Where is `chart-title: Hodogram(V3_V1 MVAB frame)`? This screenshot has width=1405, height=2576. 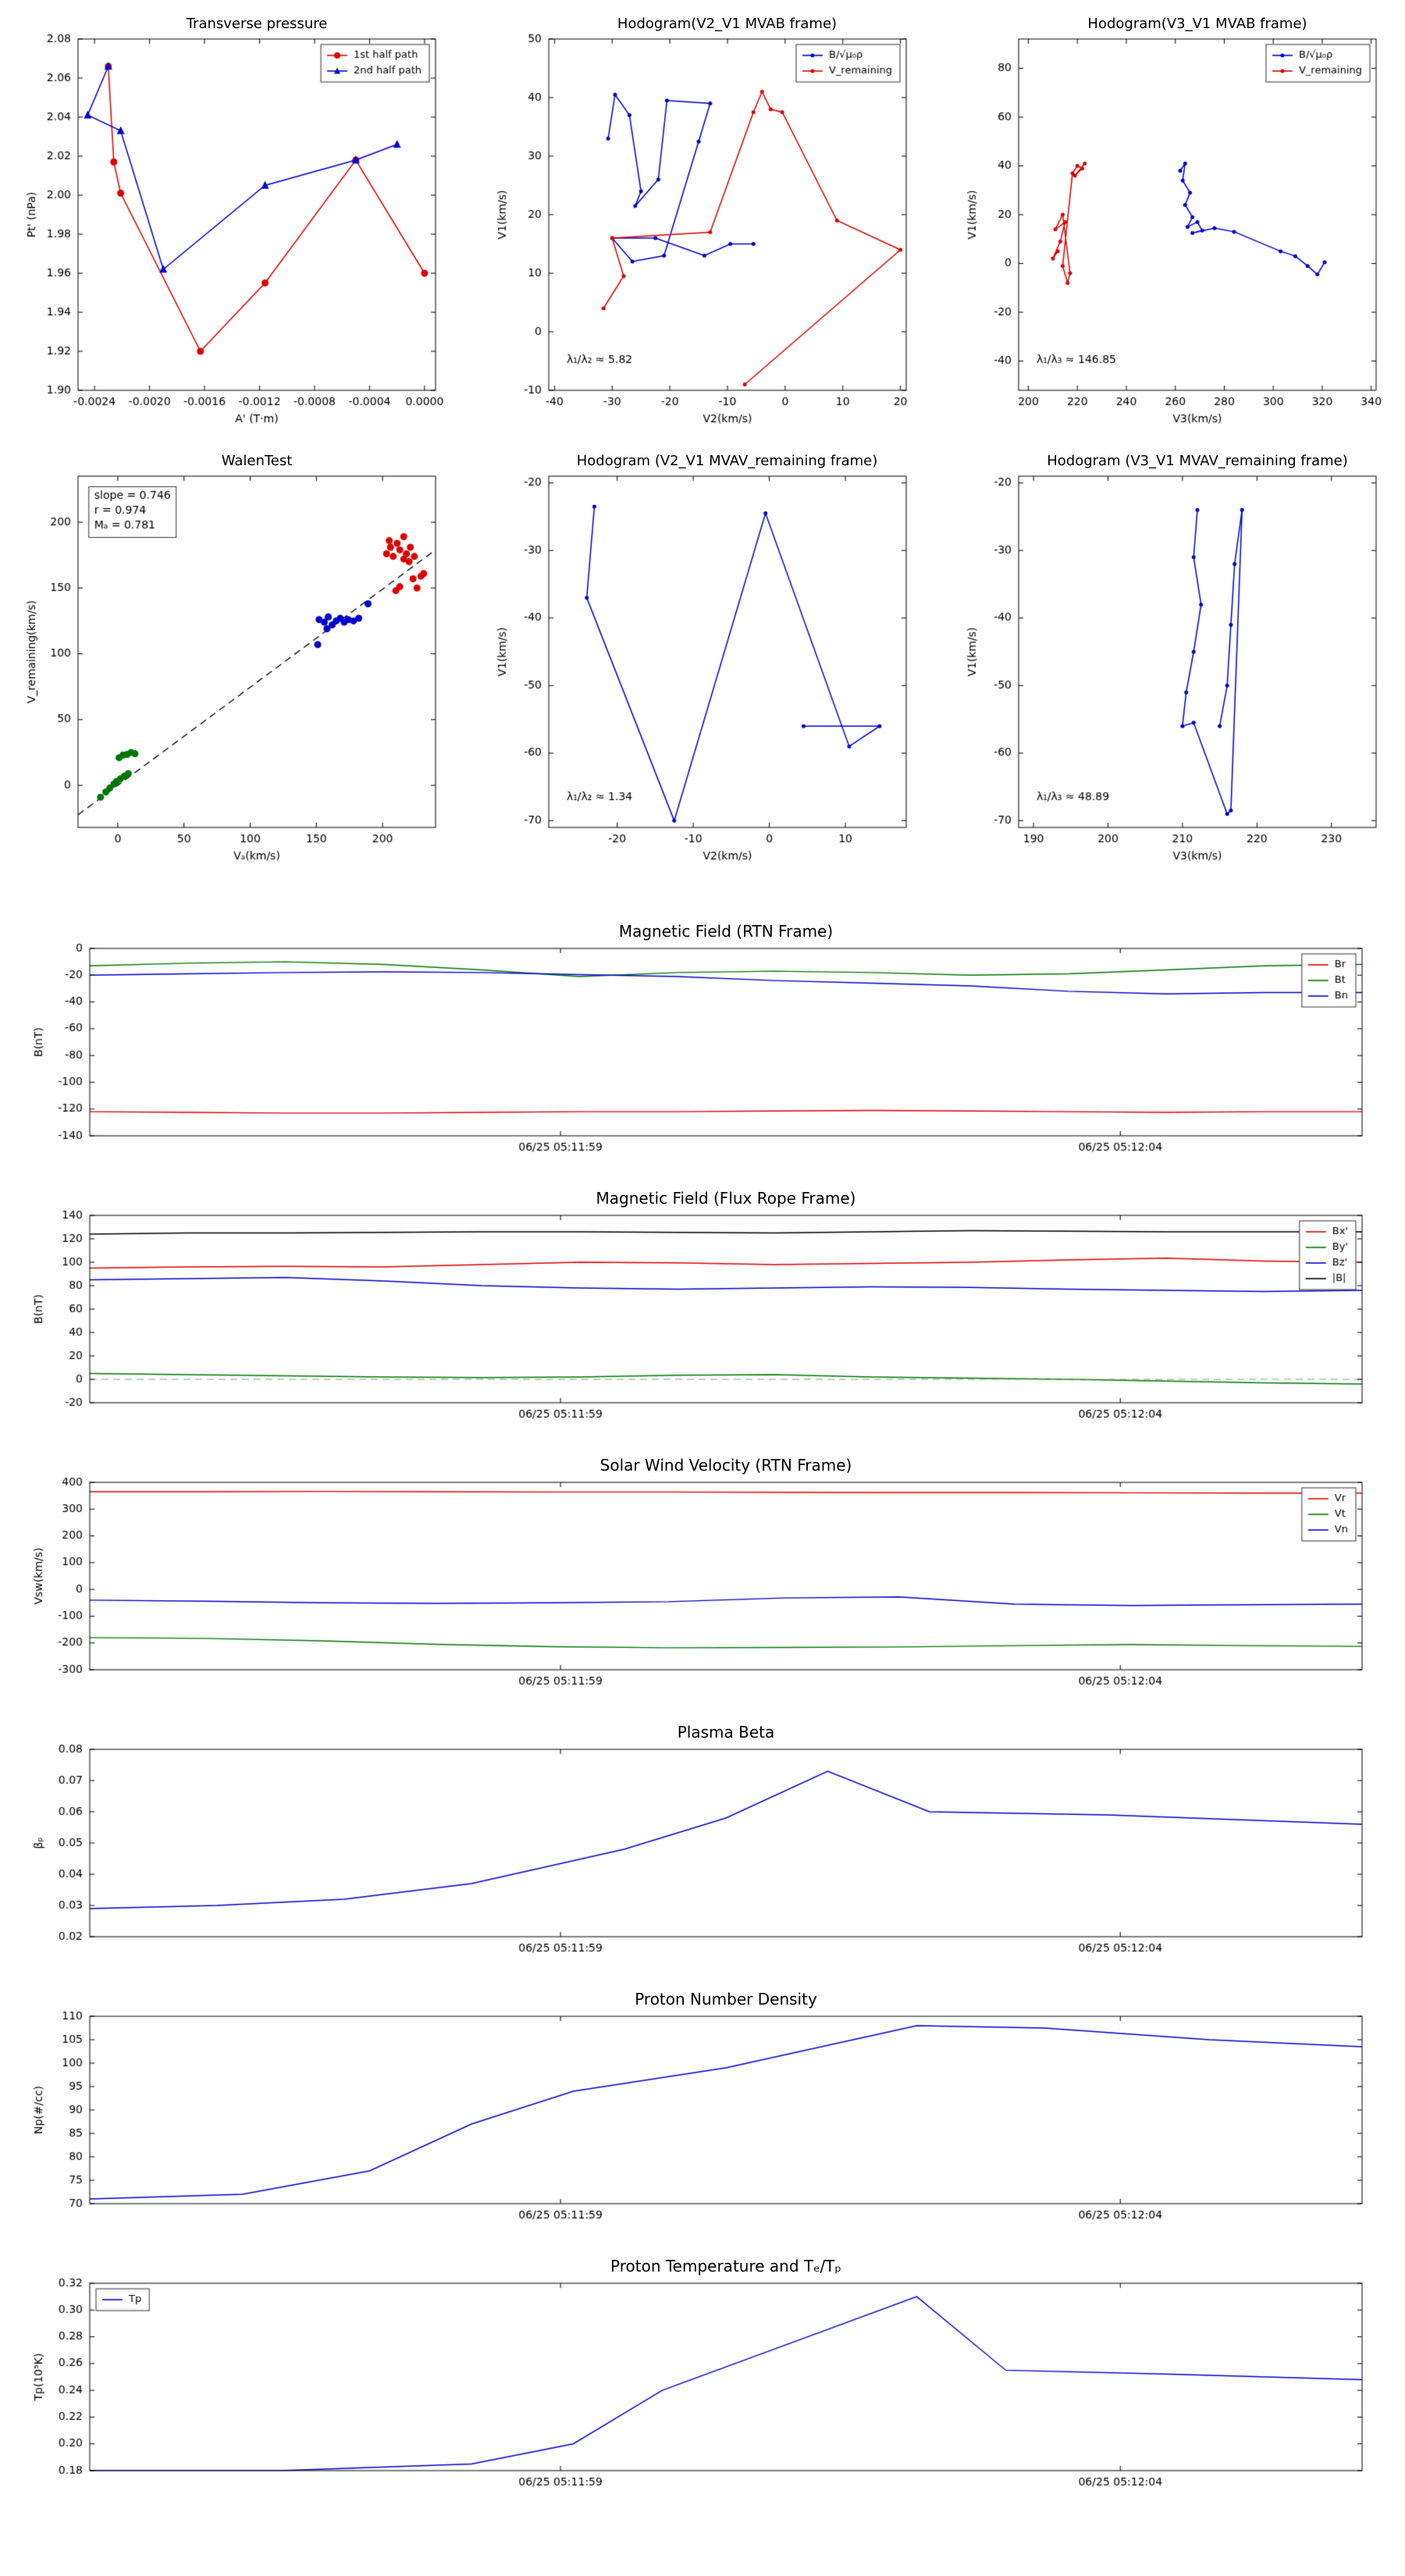 chart-title: Hodogram(V3_V1 MVAB frame) is located at coordinates (1197, 24).